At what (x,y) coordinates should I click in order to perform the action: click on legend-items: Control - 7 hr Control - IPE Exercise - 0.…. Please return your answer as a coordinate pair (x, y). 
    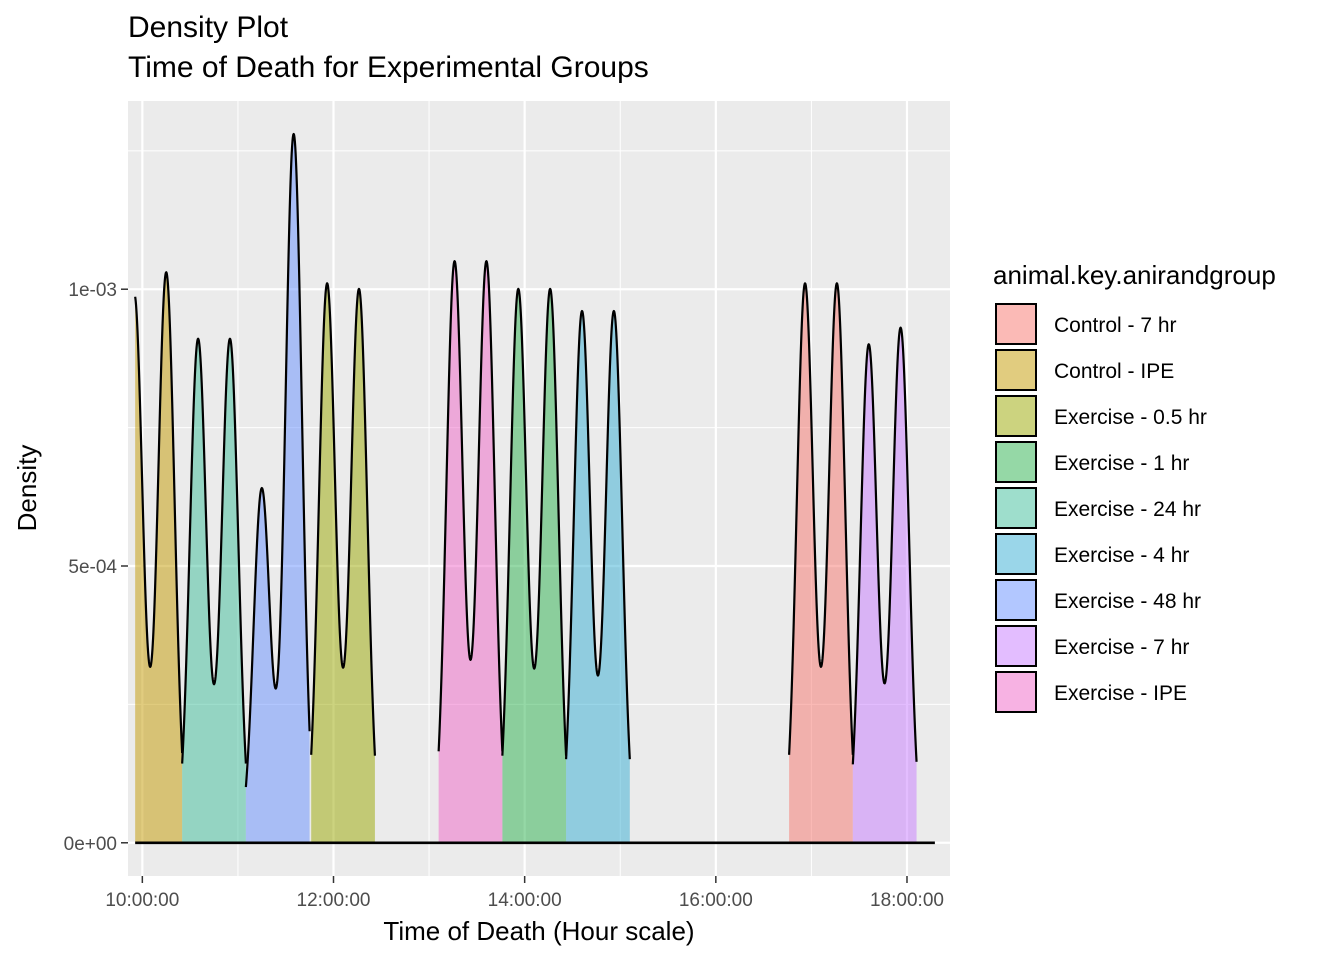
    Looking at the image, I should click on (1101, 508).